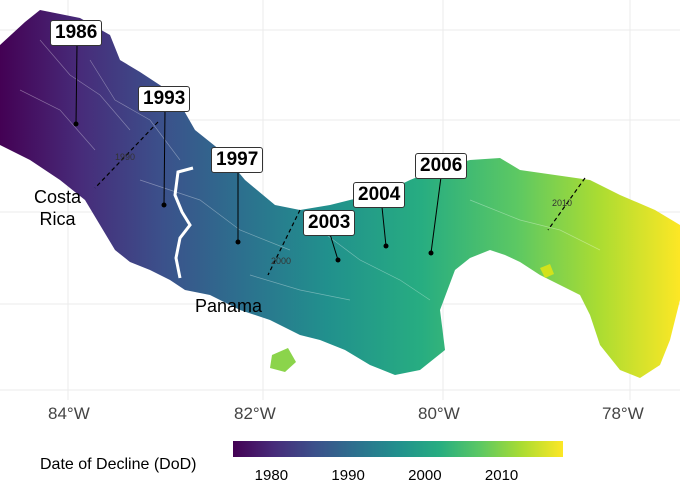  Describe the element at coordinates (425, 475) in the screenshot. I see `legend-tick-2000: 2000` at that location.